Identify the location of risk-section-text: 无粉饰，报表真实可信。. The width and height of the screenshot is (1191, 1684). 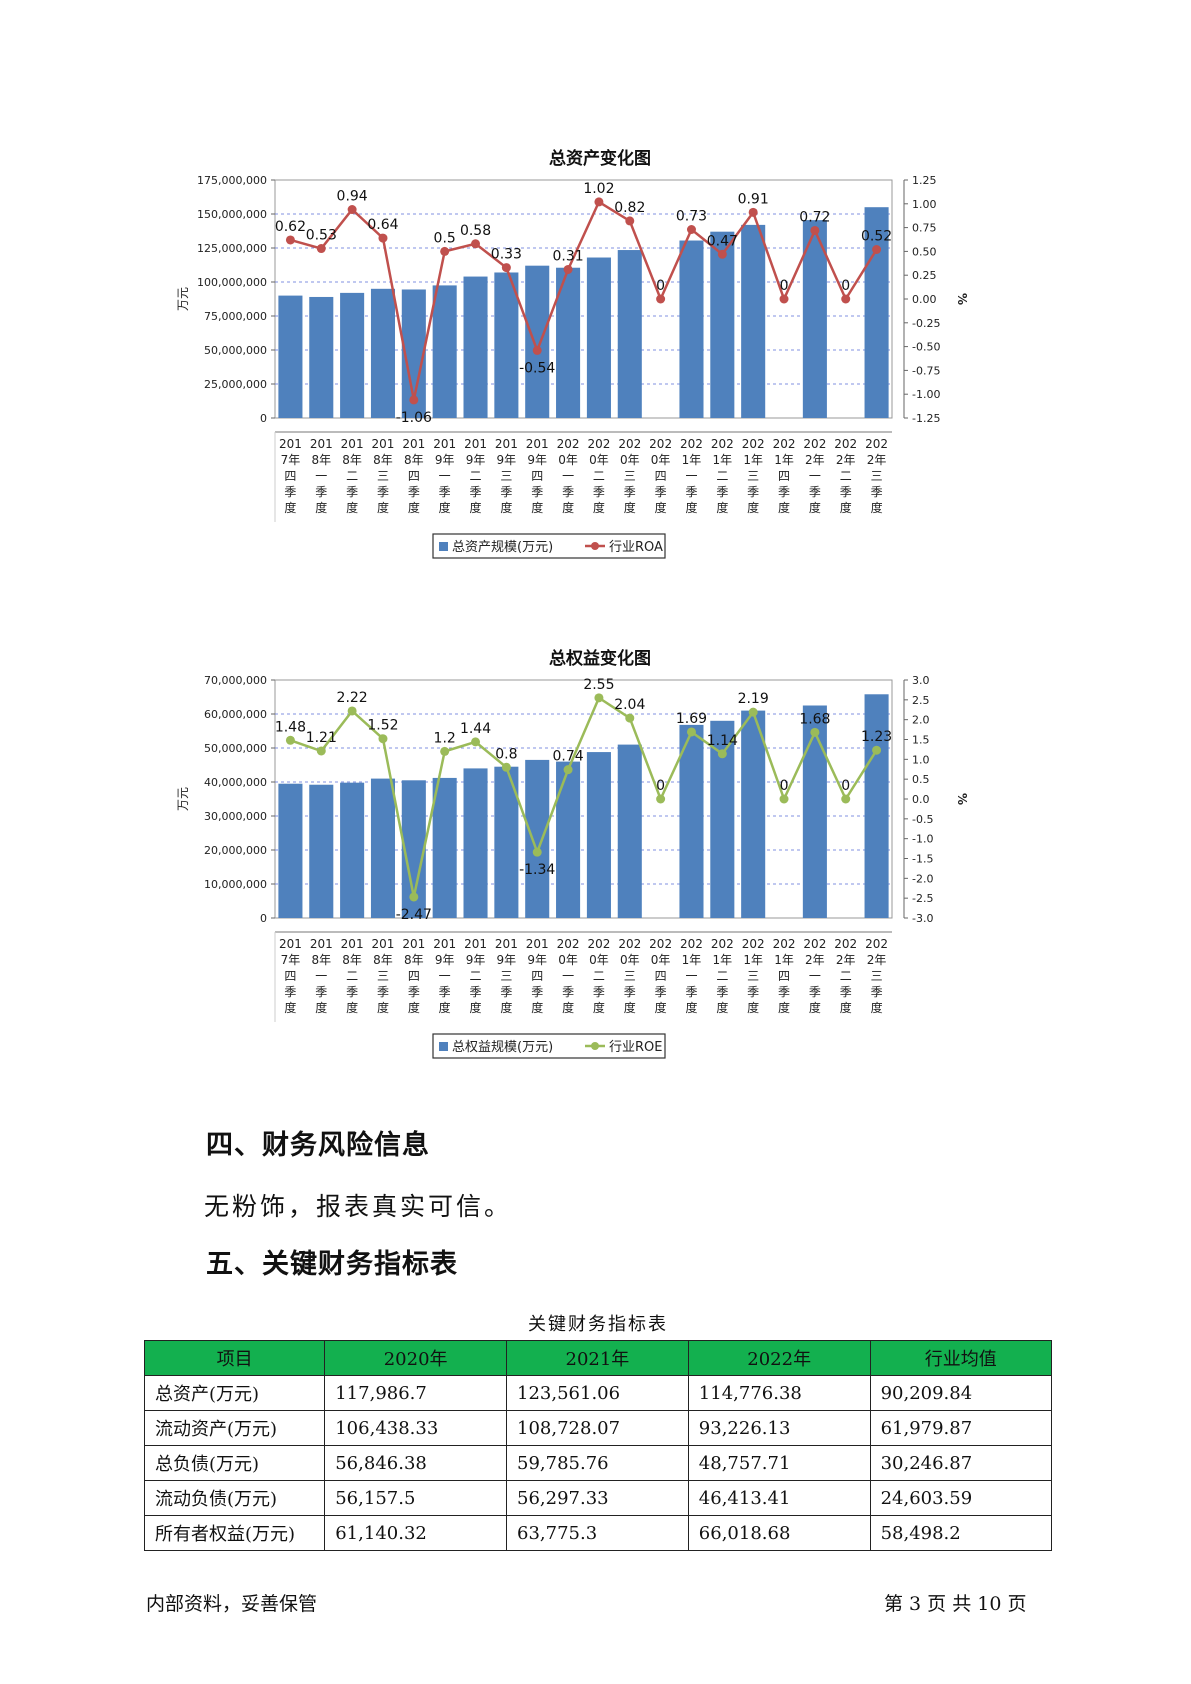
(358, 1206).